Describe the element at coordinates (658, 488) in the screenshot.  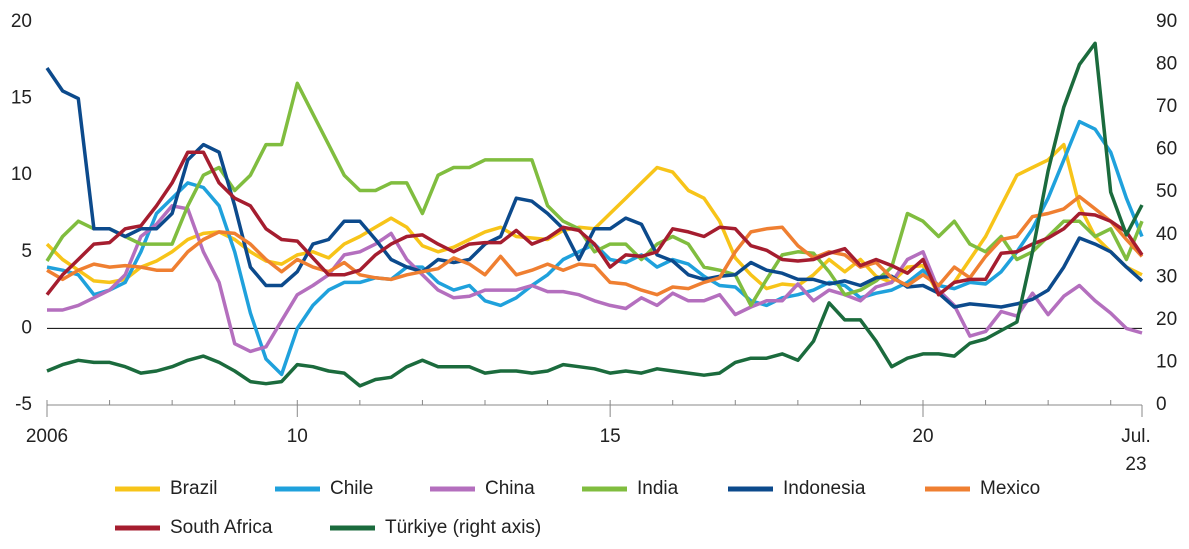
I see `legend-label: India` at that location.